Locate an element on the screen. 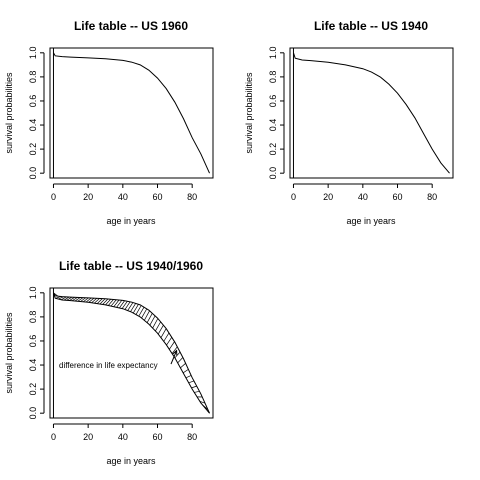  chart-title: Life table -- US 1960 is located at coordinates (131, 26).